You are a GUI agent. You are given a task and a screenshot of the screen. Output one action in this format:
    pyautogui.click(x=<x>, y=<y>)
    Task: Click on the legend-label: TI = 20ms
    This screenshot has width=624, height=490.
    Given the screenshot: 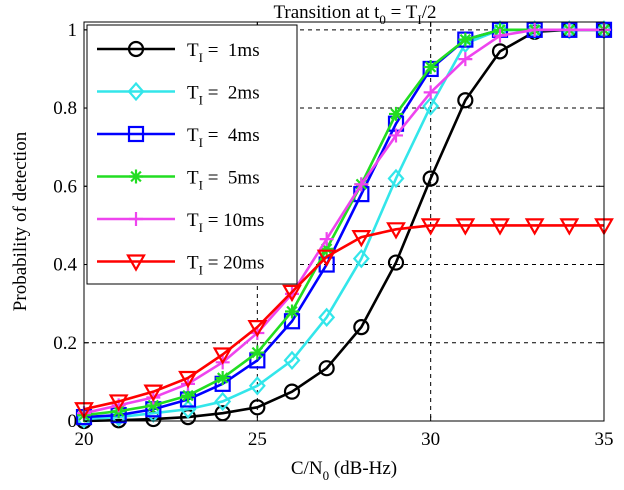 What is the action you would take?
    pyautogui.click(x=225, y=265)
    